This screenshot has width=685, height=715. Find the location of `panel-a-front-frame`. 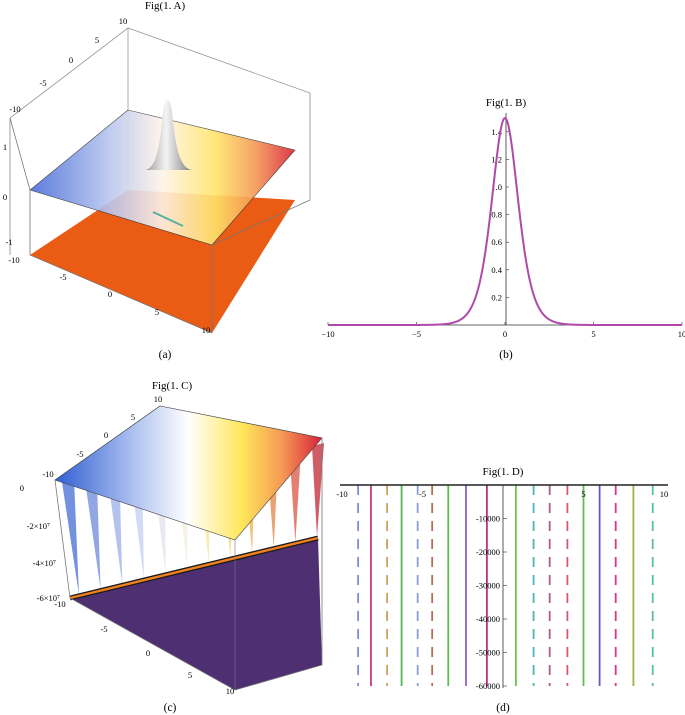

panel-a-front-frame is located at coordinates (111, 225).